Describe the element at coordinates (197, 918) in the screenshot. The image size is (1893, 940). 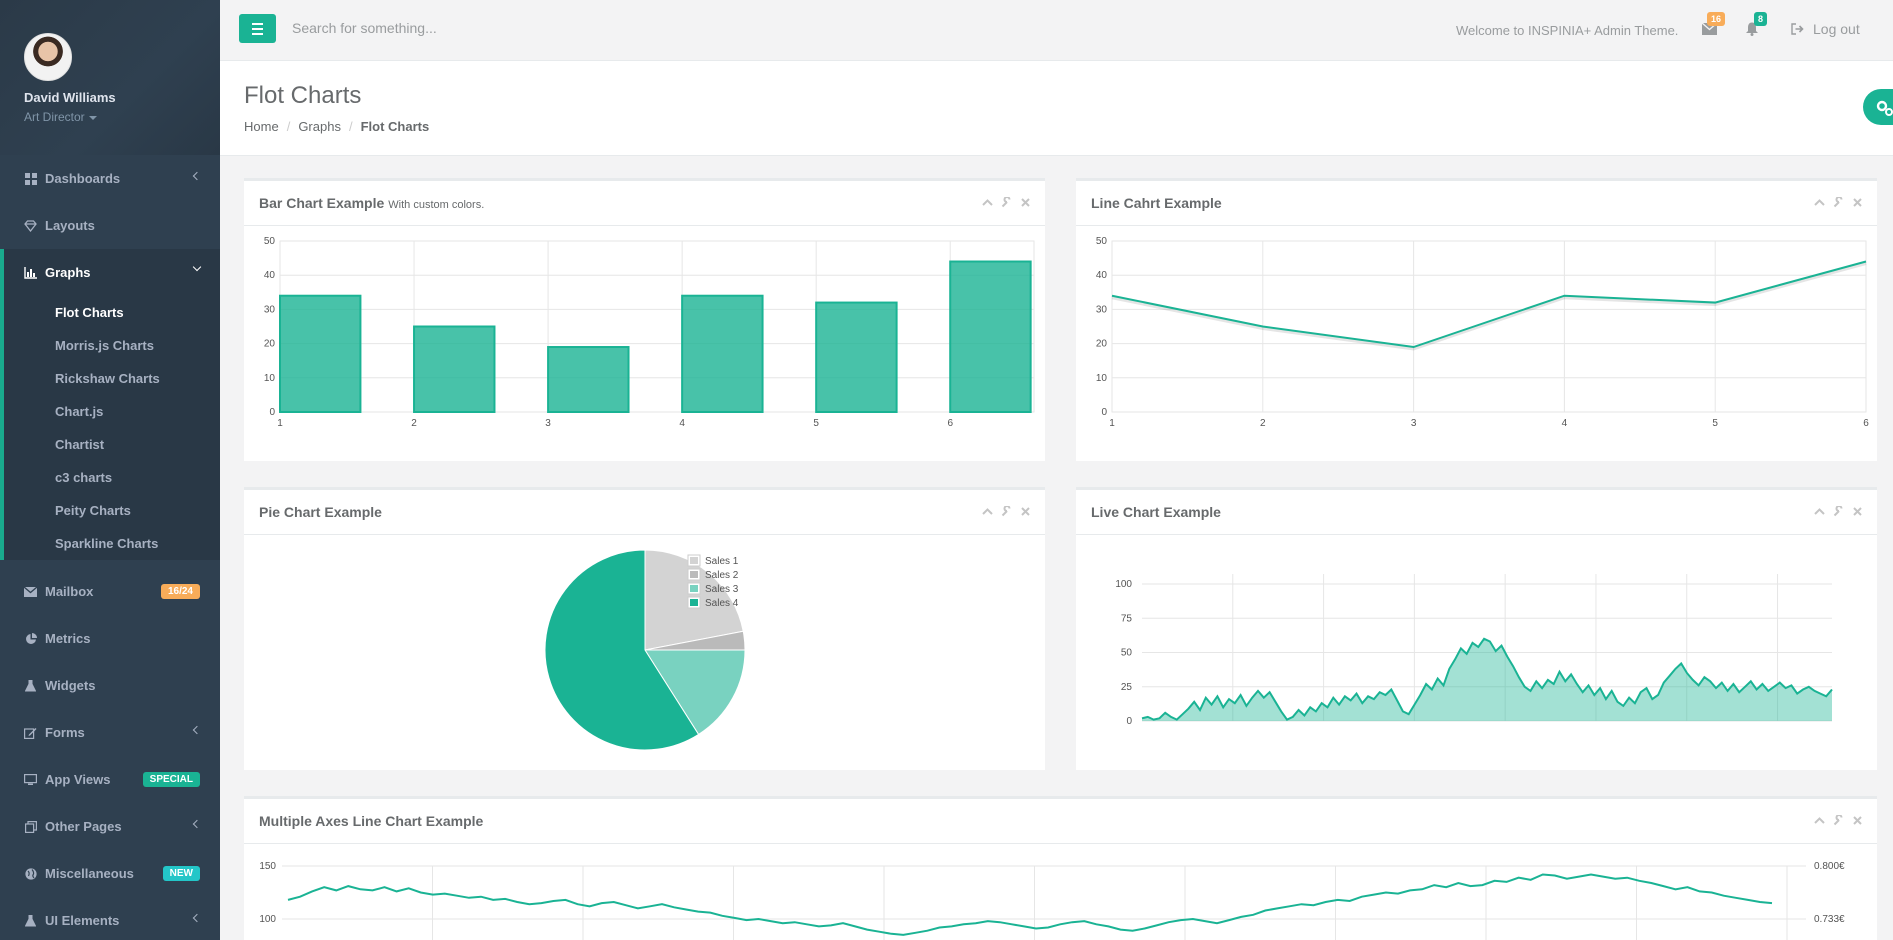
I see `chevron-left-icon` at that location.